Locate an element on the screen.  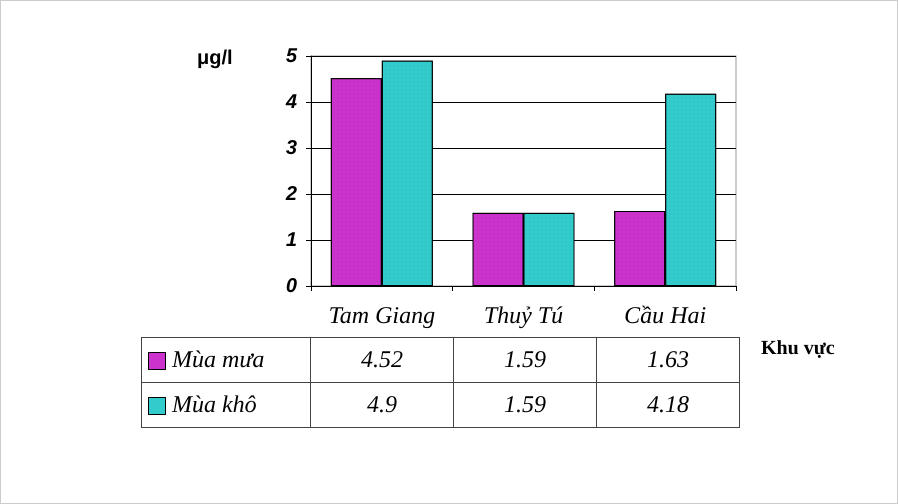
data-label: 4.52 is located at coordinates (382, 360).